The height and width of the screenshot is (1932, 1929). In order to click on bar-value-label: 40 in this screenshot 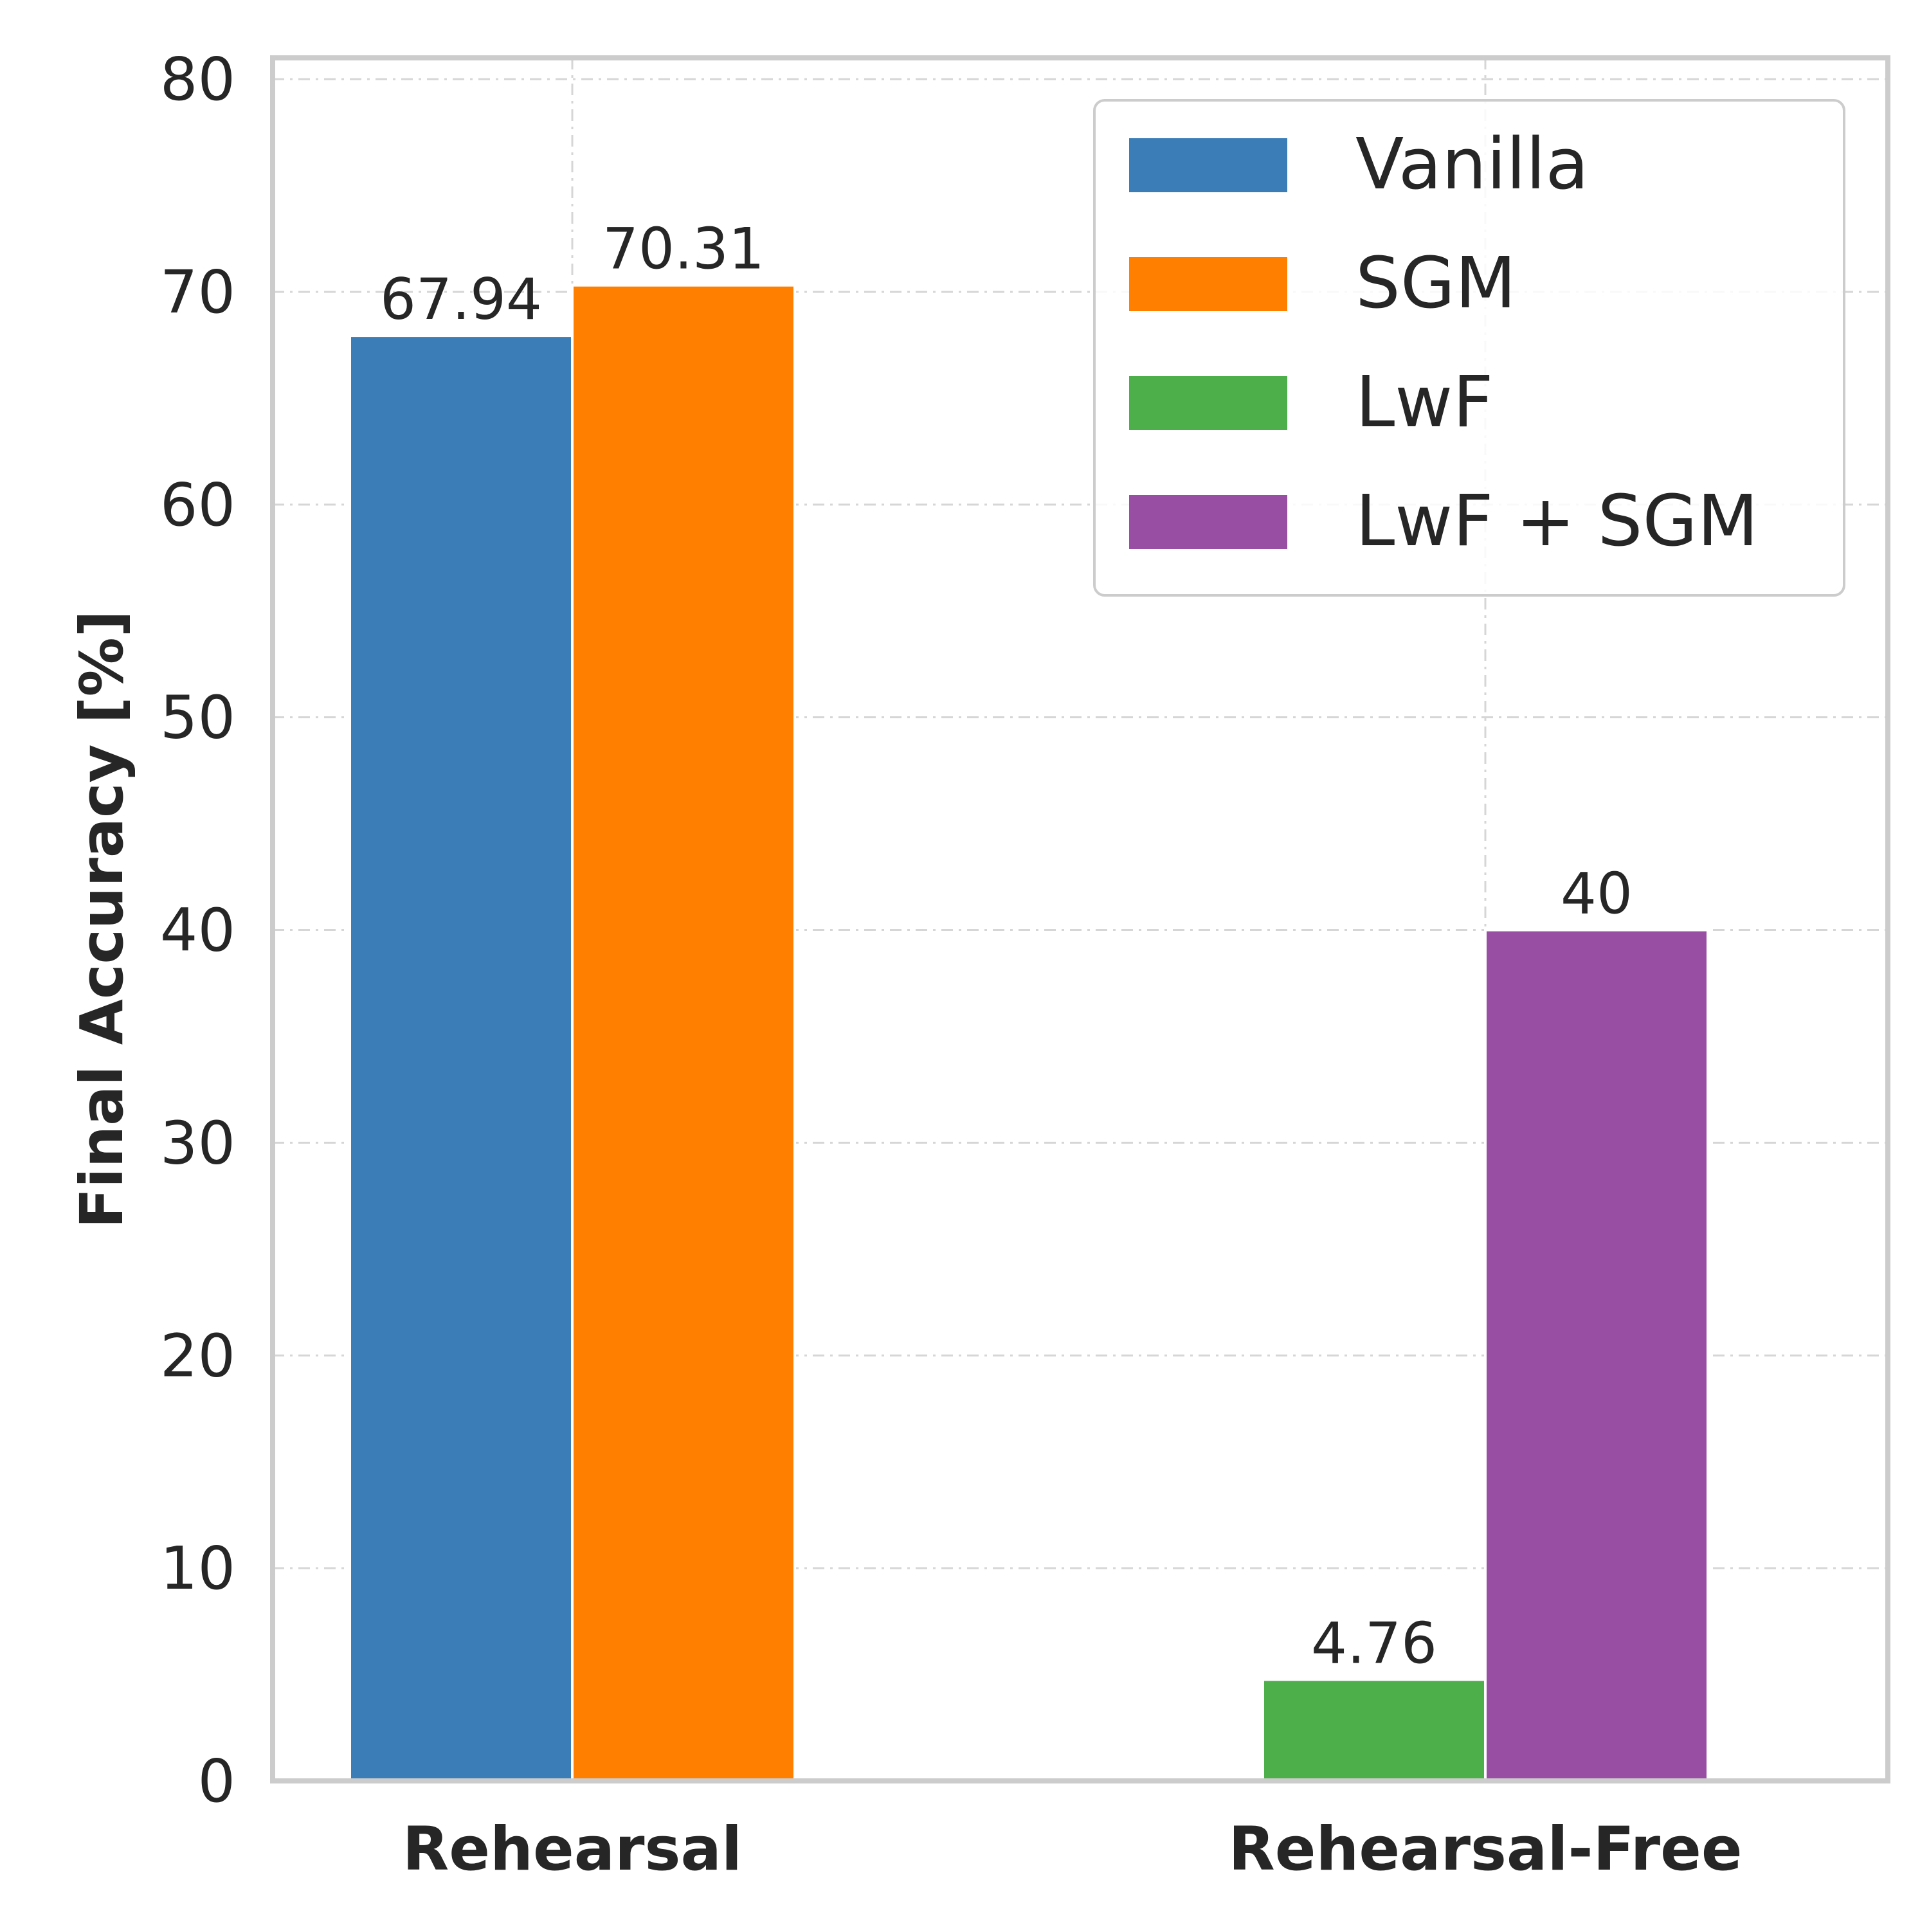, I will do `click(1597, 894)`.